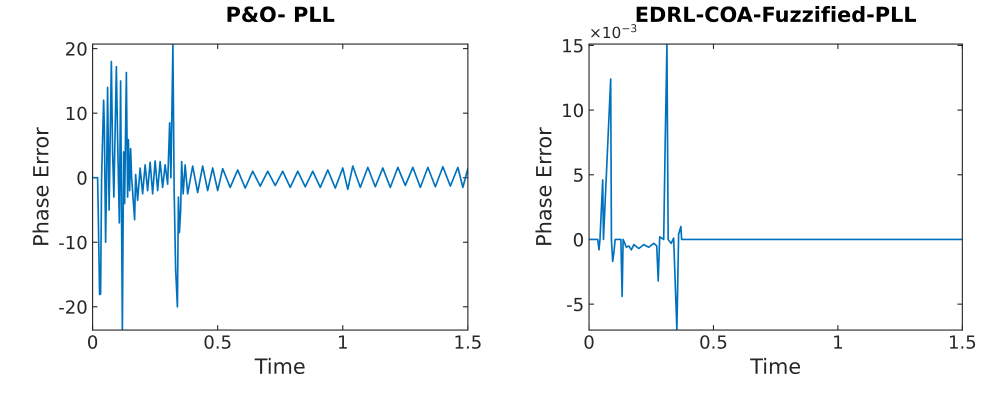  I want to click on y-tick-label: 5, so click(578, 175).